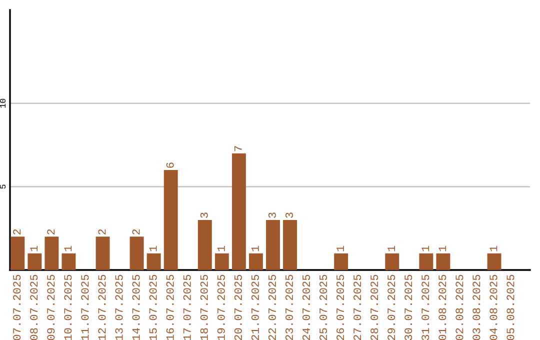 The height and width of the screenshot is (340, 540). I want to click on x-tick-label: 14.07.2025, so click(136, 307).